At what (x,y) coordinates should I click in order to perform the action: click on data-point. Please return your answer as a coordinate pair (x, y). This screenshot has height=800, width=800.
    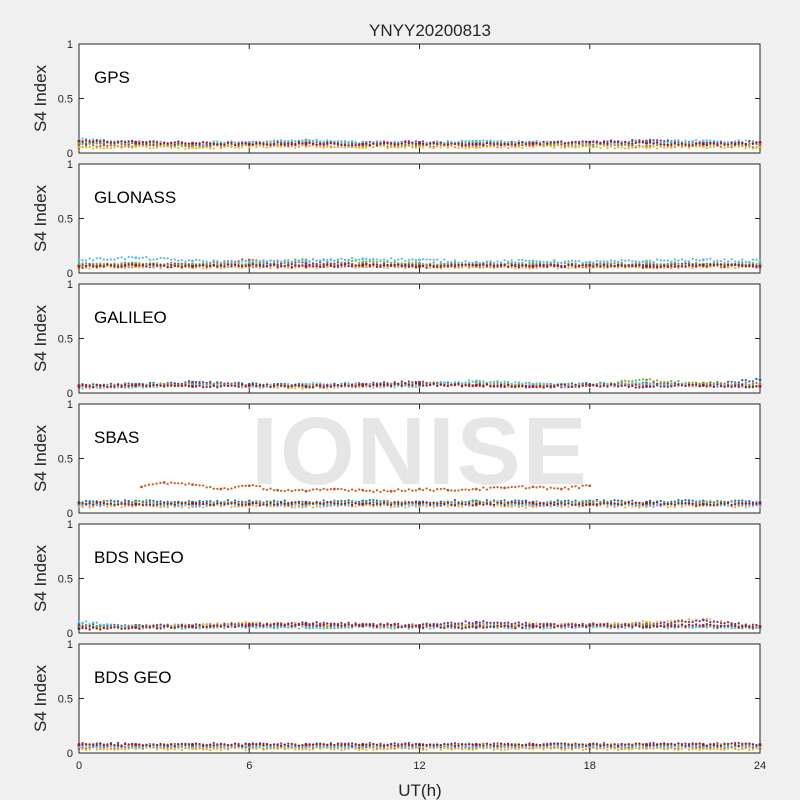
    Looking at the image, I should click on (136, 142).